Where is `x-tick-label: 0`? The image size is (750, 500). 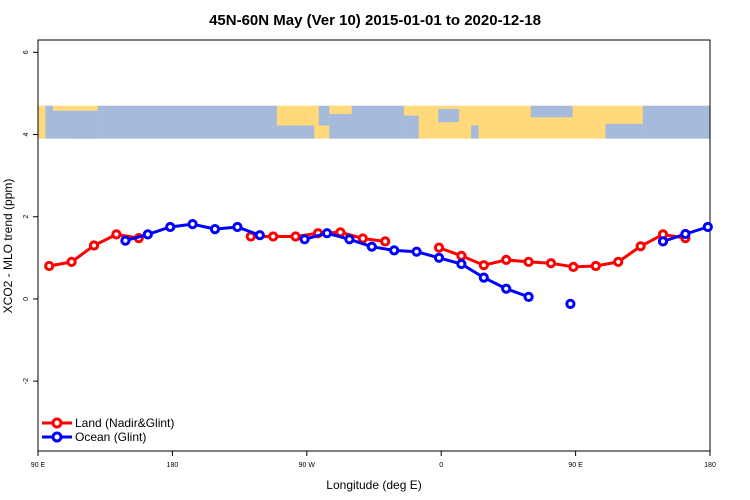
x-tick-label: 0 is located at coordinates (441, 465).